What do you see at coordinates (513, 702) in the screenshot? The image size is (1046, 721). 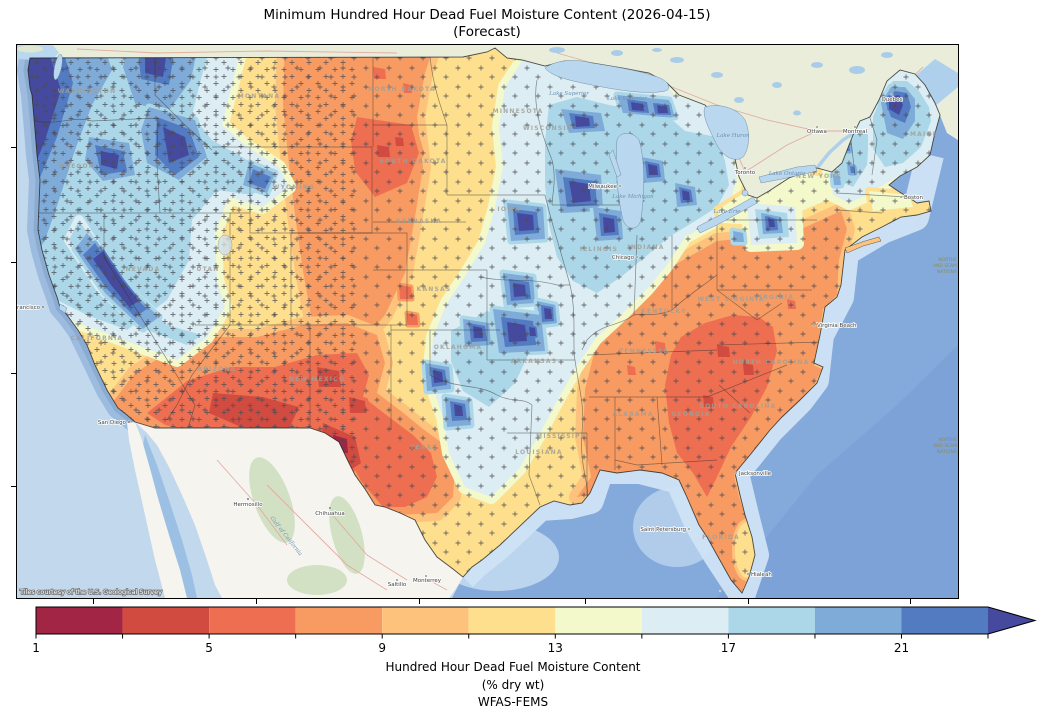 I see `colorbar-caption-line3: WFAS-FEMS` at bounding box center [513, 702].